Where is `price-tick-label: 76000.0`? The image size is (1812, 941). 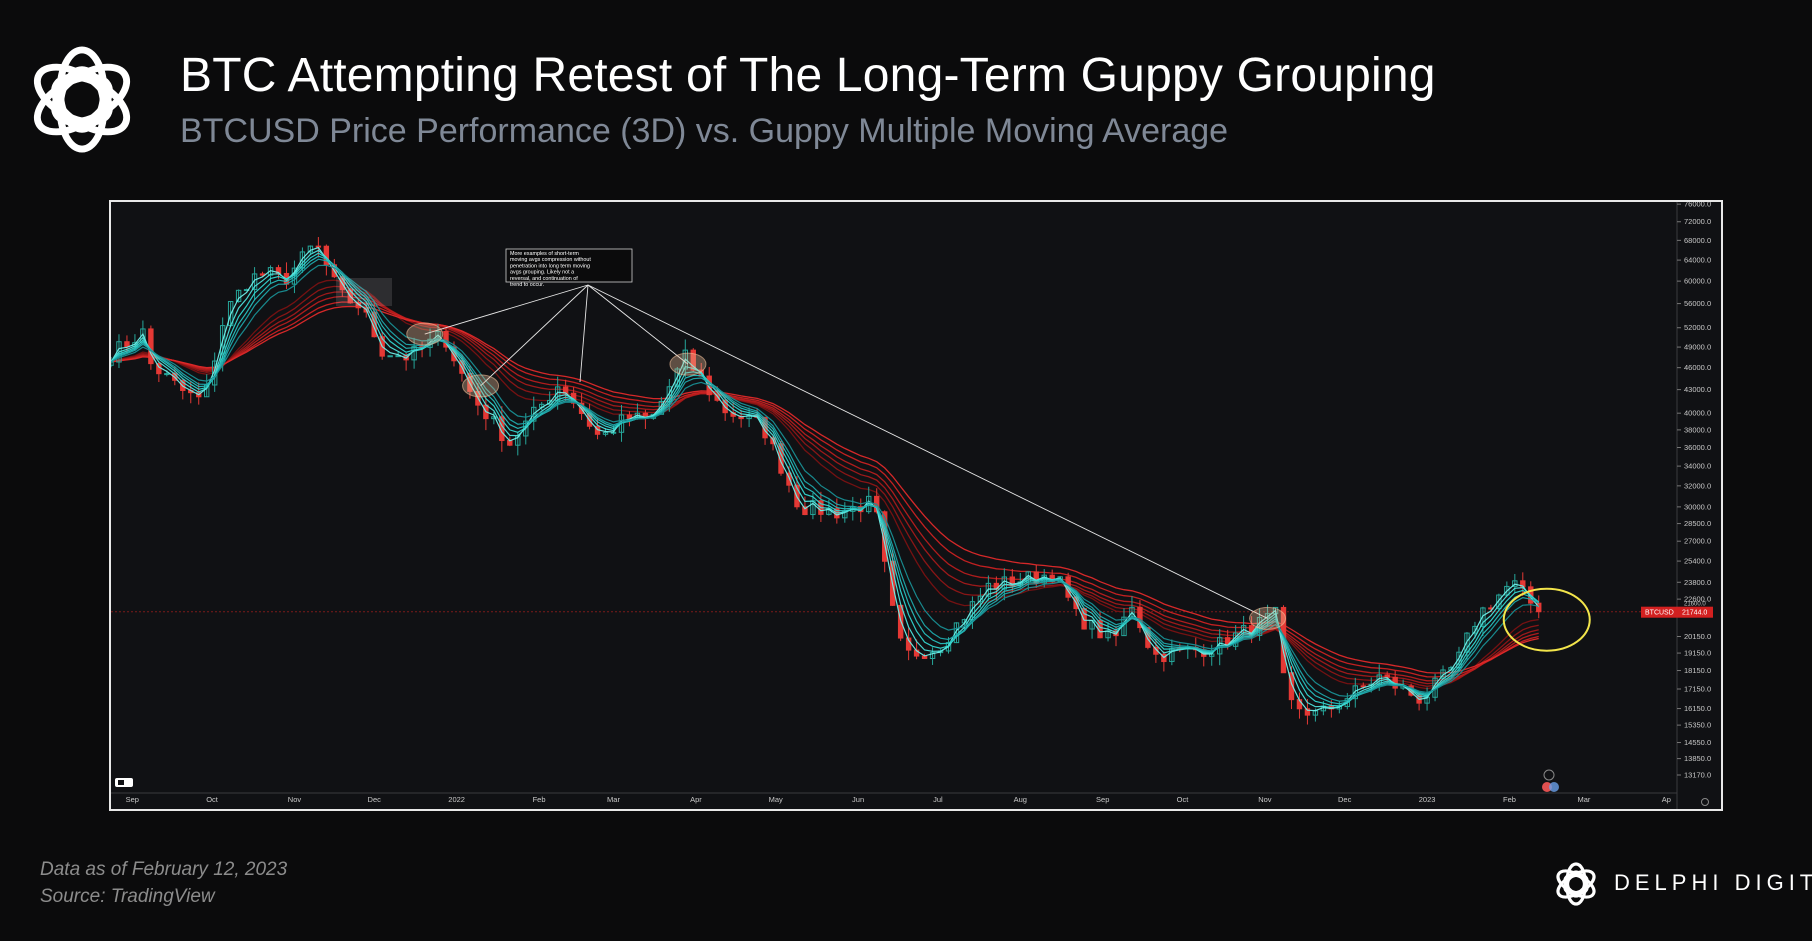 price-tick-label: 76000.0 is located at coordinates (1697, 205).